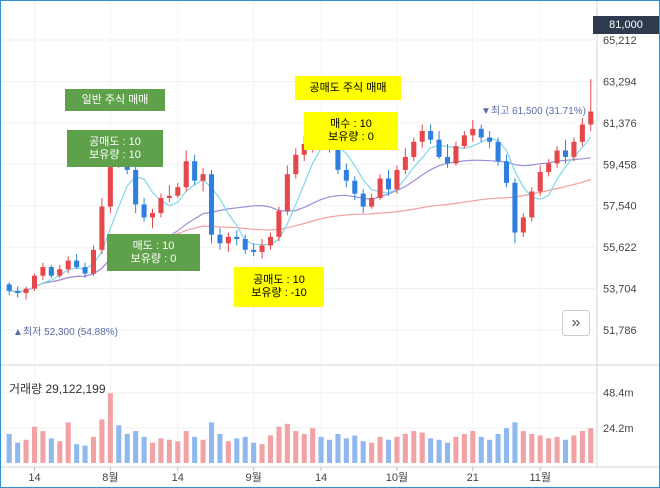 Image resolution: width=660 pixels, height=488 pixels. I want to click on volume-title: 거래량 29,122,199, so click(57, 389).